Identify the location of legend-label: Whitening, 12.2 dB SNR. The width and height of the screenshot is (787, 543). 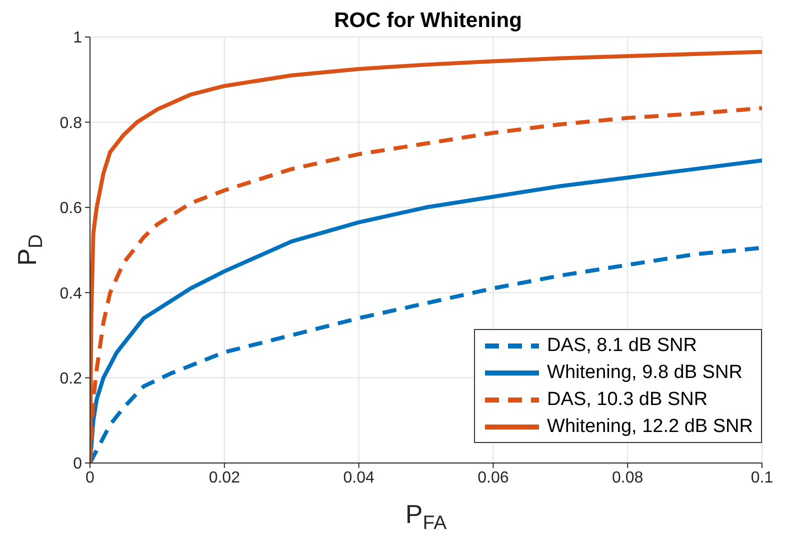
(650, 427).